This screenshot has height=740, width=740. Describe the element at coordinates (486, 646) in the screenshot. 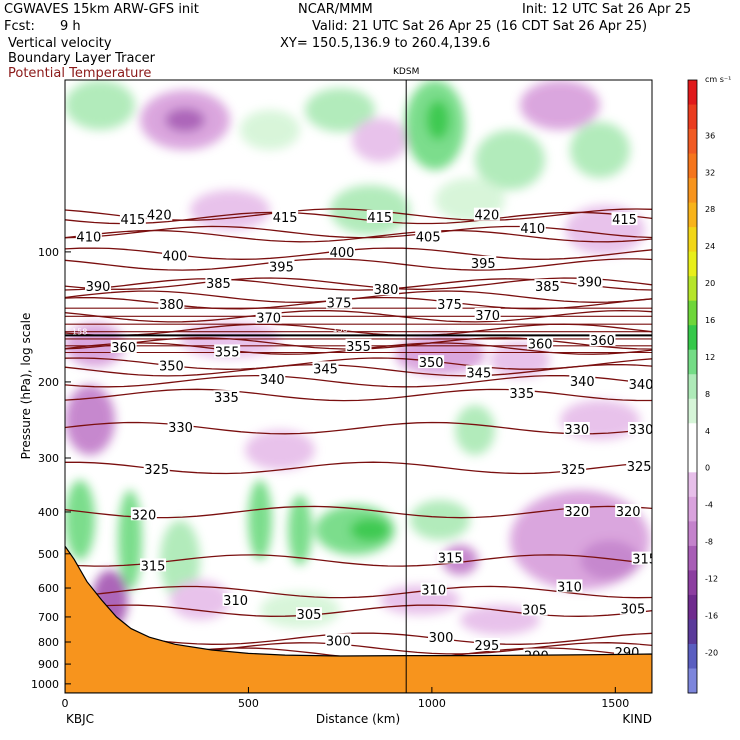

I see `theta-label: 295` at that location.